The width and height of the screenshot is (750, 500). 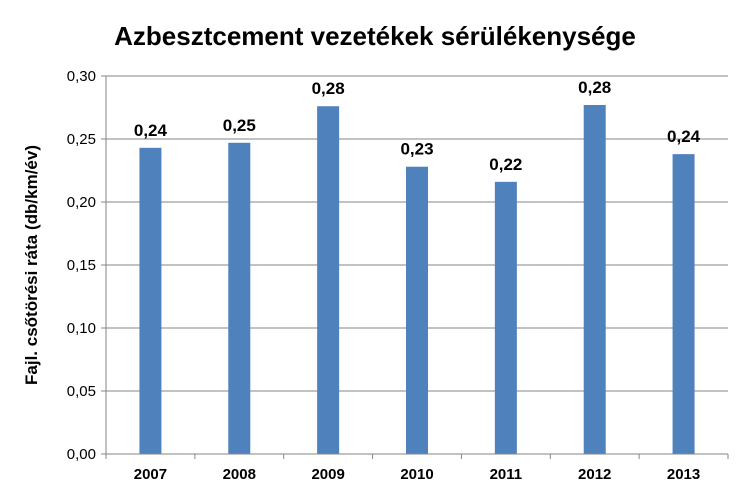 I want to click on data-label-2013: 0,24, so click(x=684, y=136).